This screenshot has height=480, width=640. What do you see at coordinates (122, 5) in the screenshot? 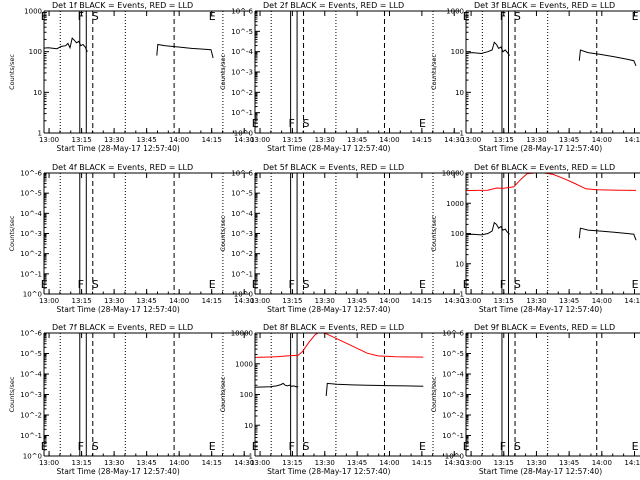
I see `panel-title: Det 1f BLACK = Events, RED = LLD` at bounding box center [122, 5].